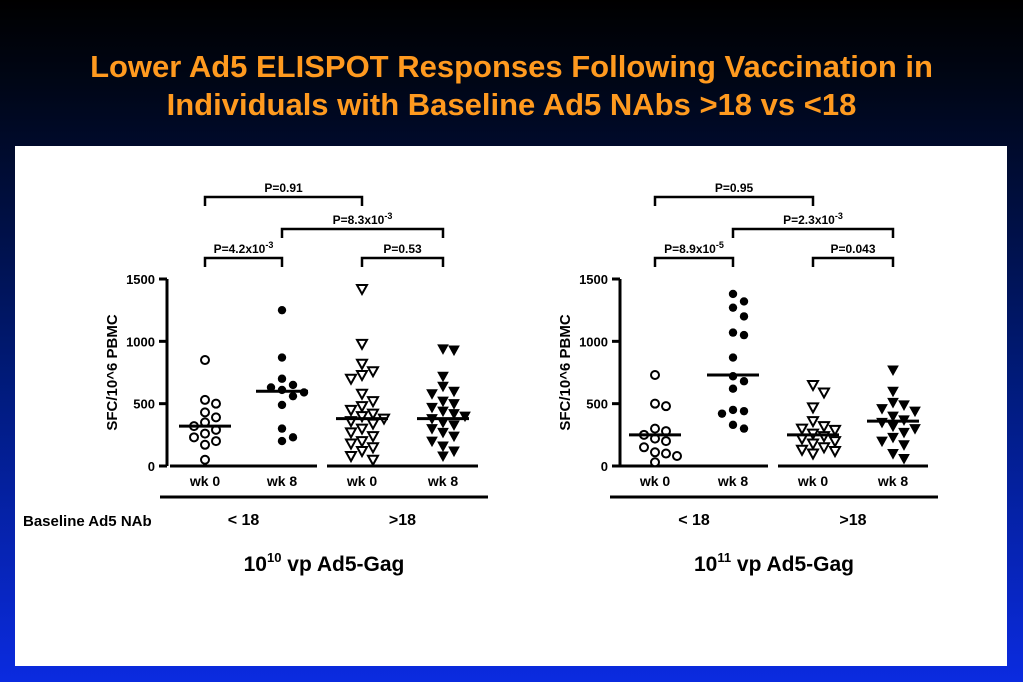 The height and width of the screenshot is (682, 1023). What do you see at coordinates (363, 219) in the screenshot?
I see `p-value-label: P=8.3x10-3` at bounding box center [363, 219].